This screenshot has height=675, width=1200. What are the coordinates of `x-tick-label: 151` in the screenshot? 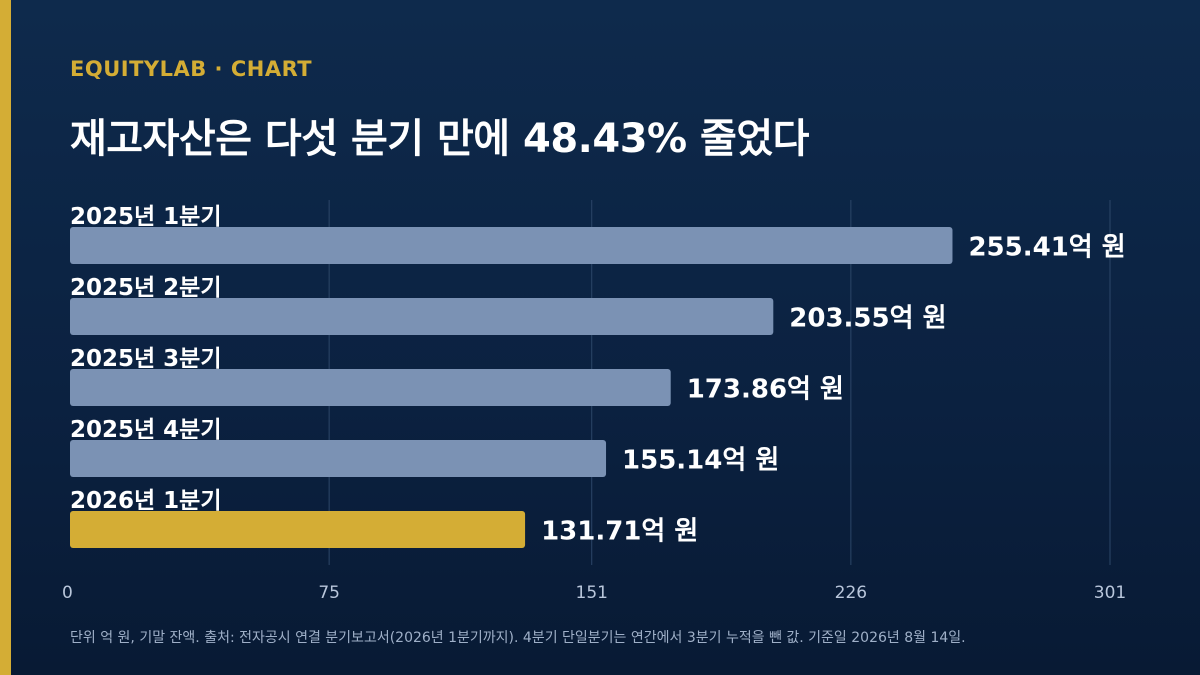 It's located at (592, 593).